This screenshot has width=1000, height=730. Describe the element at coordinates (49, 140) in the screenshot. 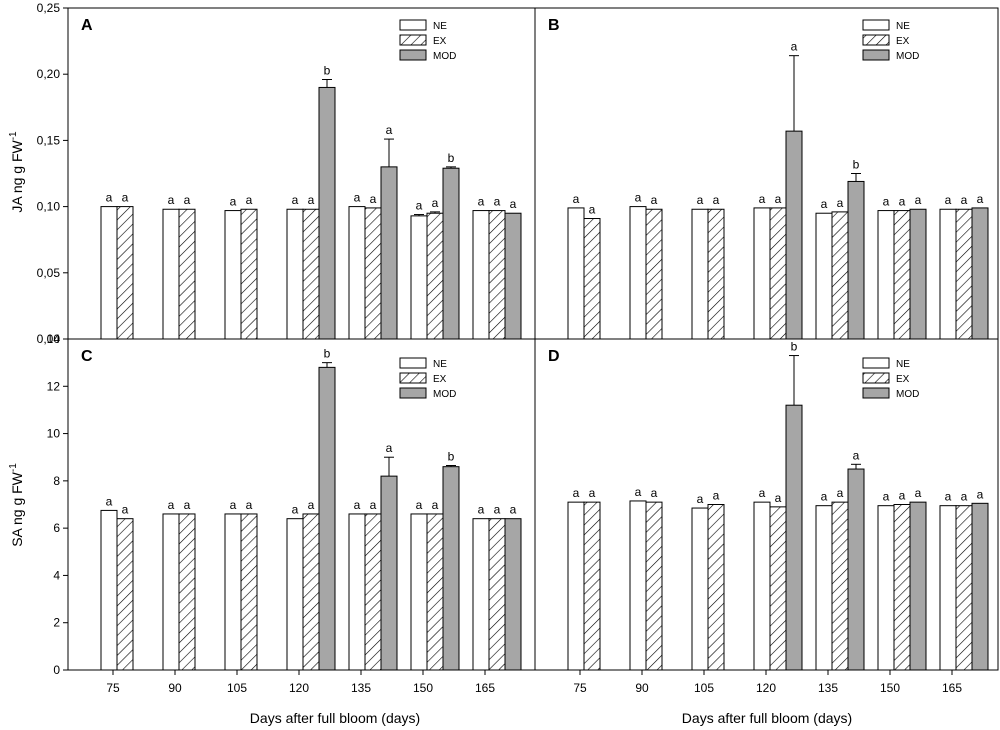

I see `y-tick-label: 0,15` at that location.